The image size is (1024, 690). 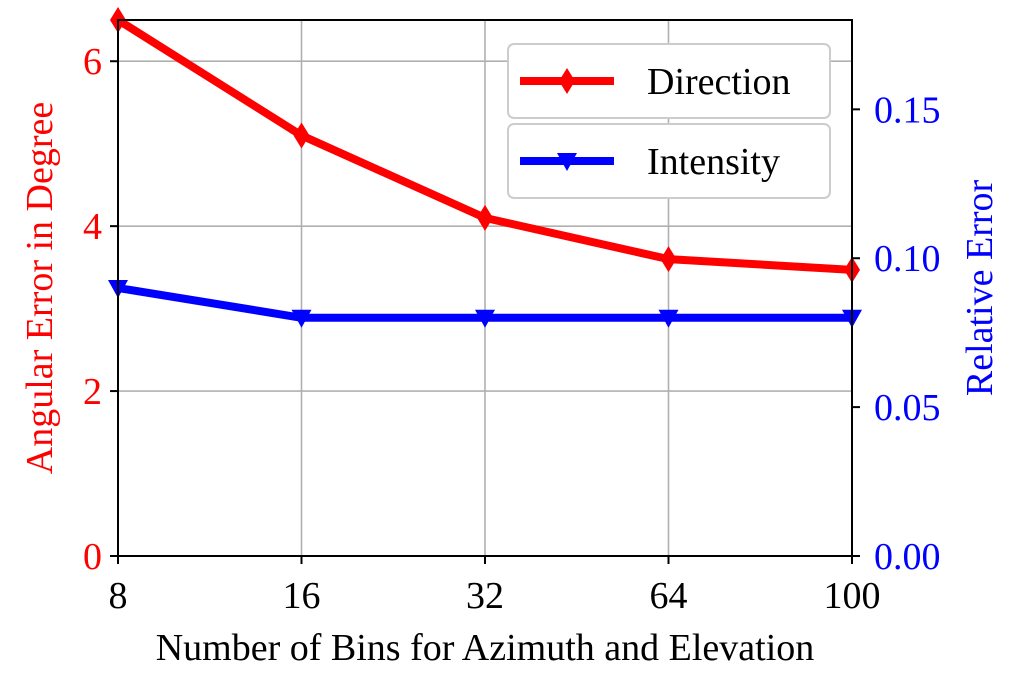 I want to click on right-y-tick-label: 0.10, so click(x=907, y=259).